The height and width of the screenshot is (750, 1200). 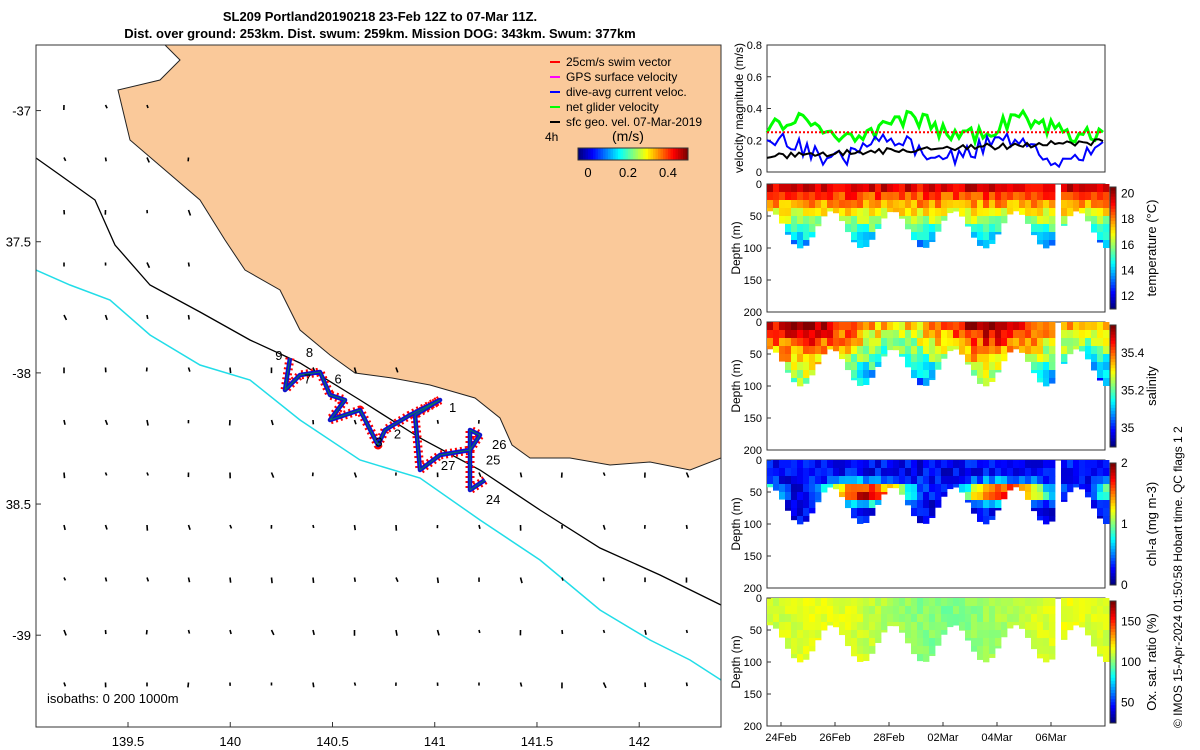 I want to click on section-ytick-label: 0, so click(x=759, y=323).